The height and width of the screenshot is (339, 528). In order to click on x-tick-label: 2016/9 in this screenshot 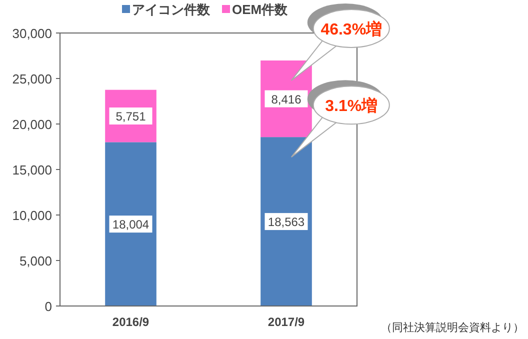, I will do `click(131, 322)`.